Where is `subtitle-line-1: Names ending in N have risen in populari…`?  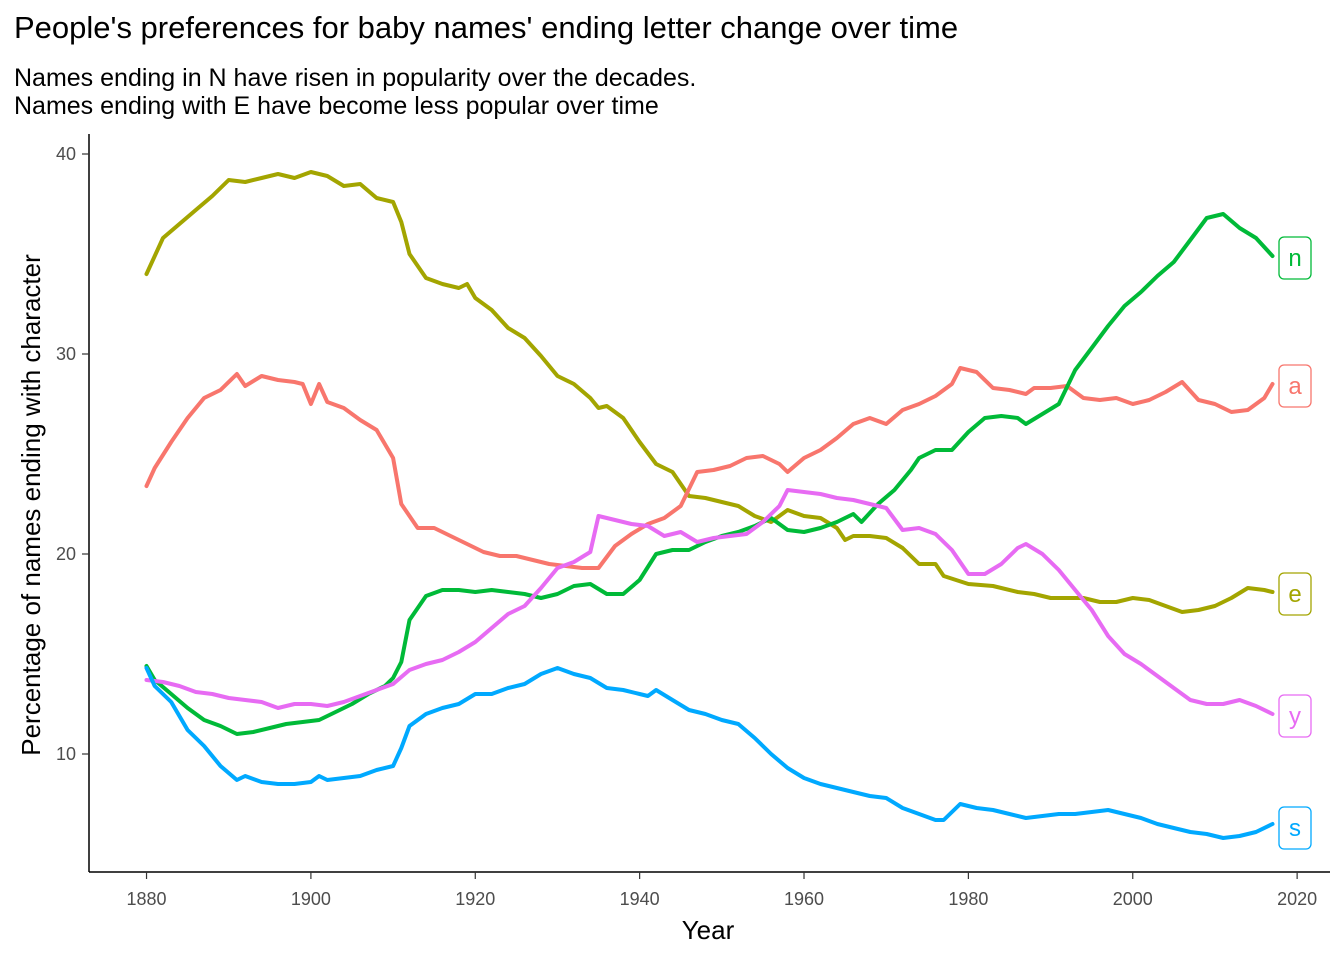 subtitle-line-1: Names ending in N have risen in populari… is located at coordinates (355, 78).